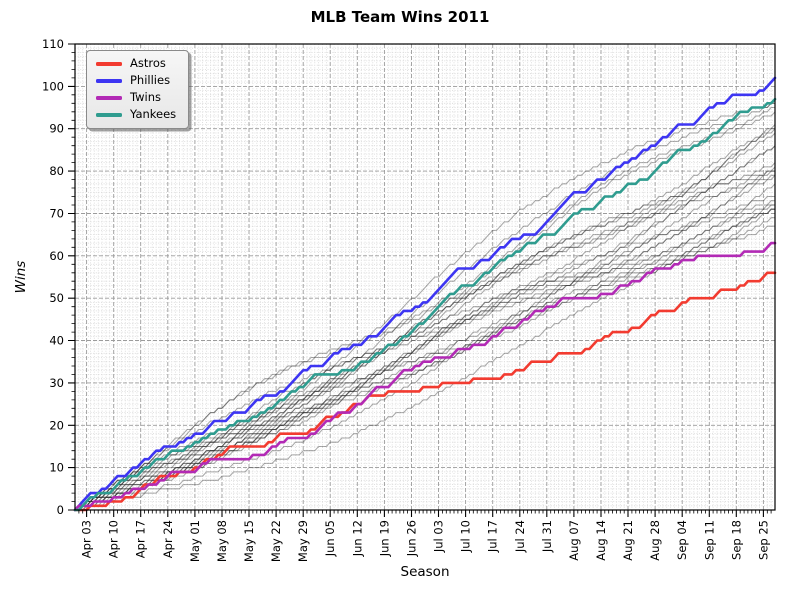 The image size is (800, 600). I want to click on y-tick-label: 20, so click(56, 425).